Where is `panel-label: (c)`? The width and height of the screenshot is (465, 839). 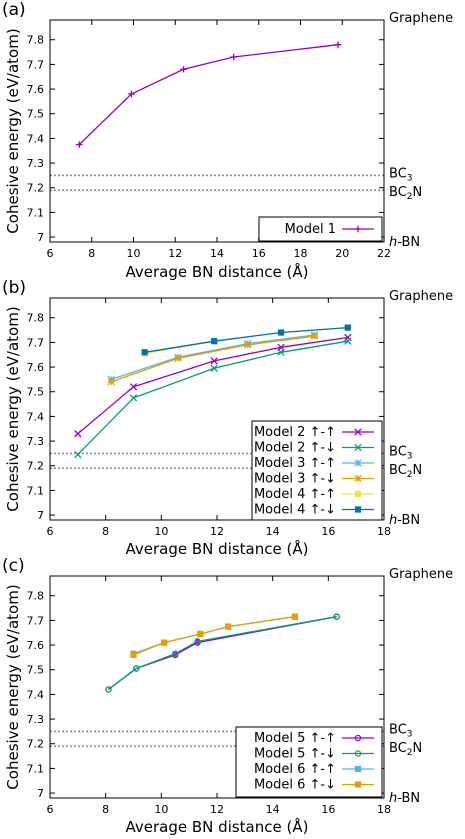
panel-label: (c) is located at coordinates (13, 566).